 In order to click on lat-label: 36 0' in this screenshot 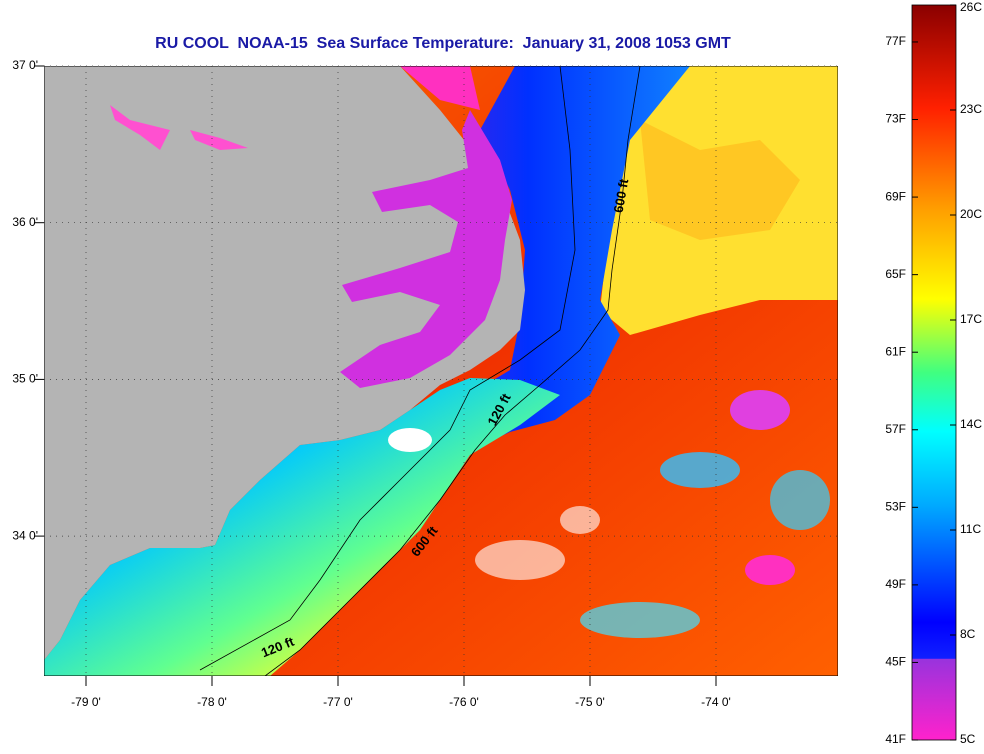, I will do `click(25, 222)`.